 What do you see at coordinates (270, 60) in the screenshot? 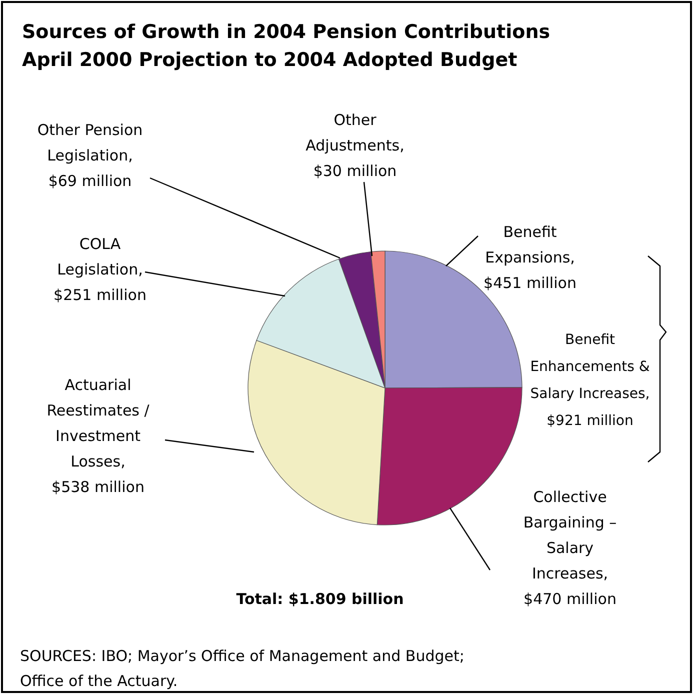
I see `chart-subtitle: April 2000 Projection to 2004 Adopted Budget` at bounding box center [270, 60].